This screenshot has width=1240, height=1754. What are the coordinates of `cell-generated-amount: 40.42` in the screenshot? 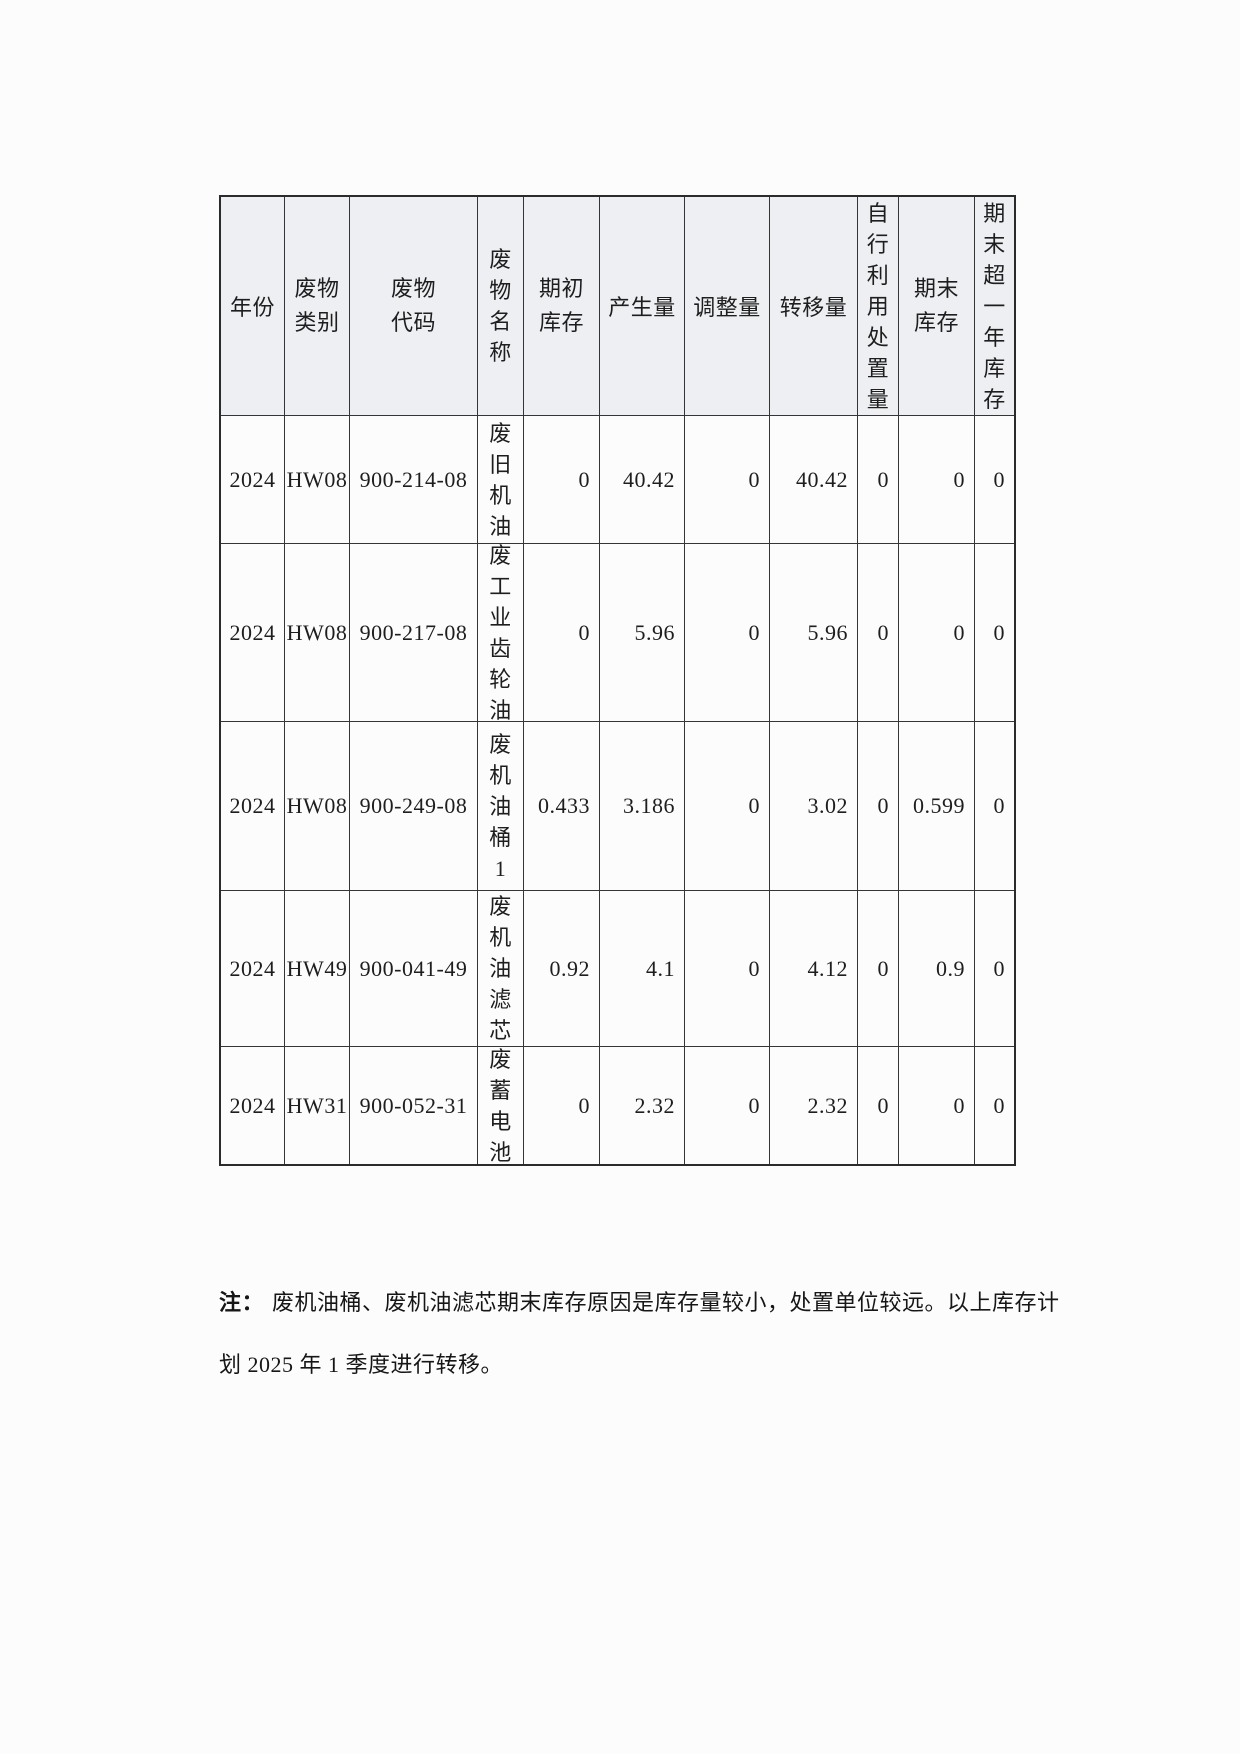 It's located at (642, 480).